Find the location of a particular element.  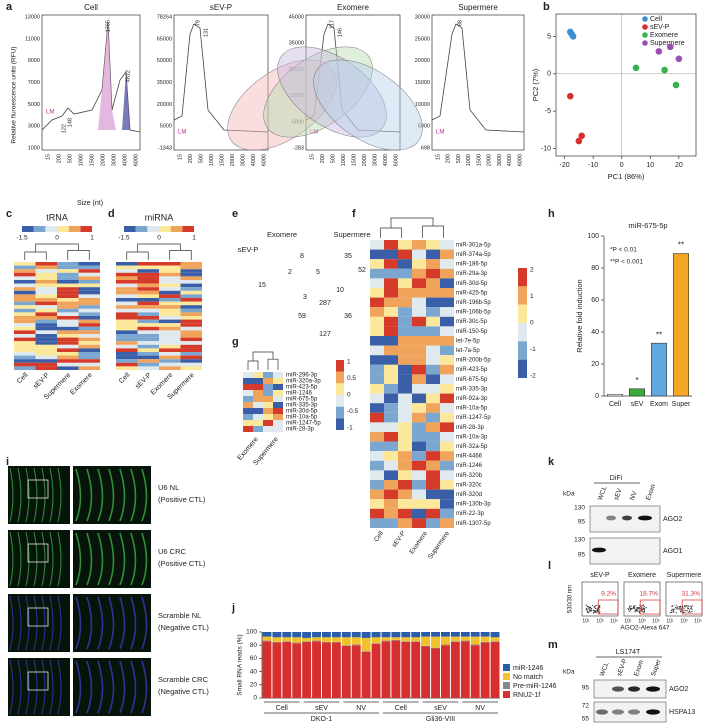

bar is located at coordinates (614, 395).